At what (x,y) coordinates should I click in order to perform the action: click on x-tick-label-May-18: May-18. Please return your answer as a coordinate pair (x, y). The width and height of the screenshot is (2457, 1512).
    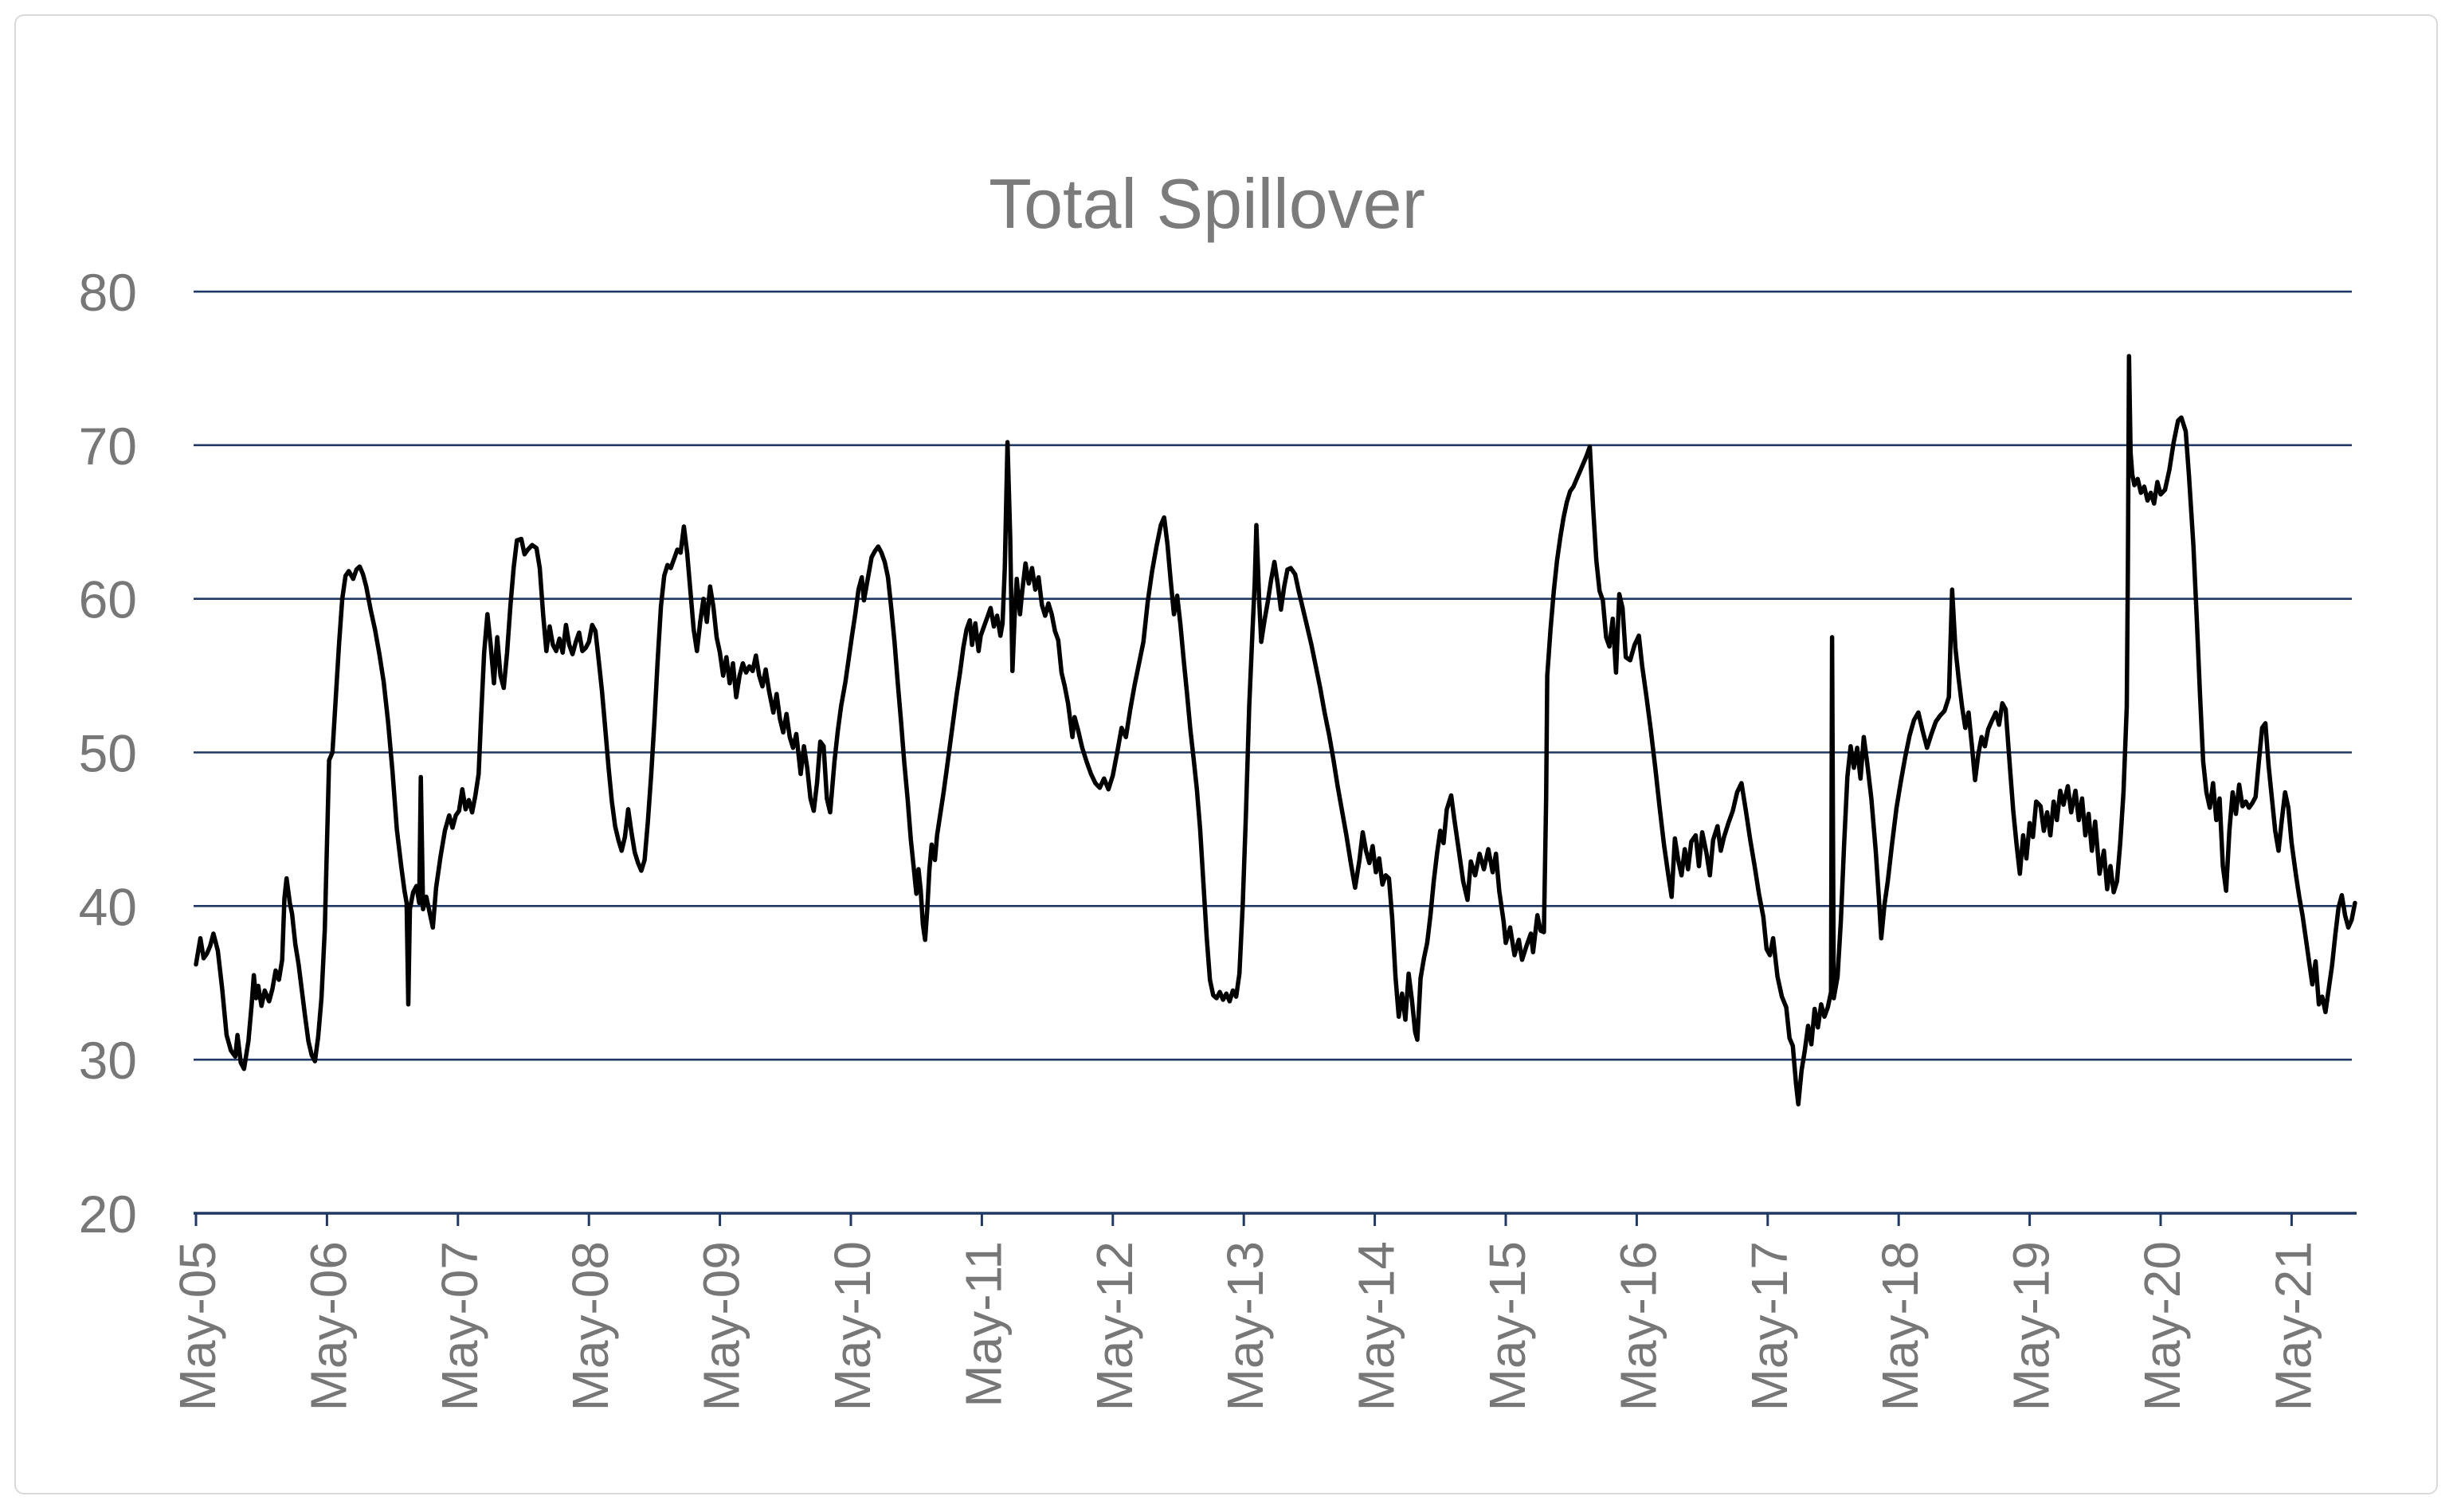
    Looking at the image, I should click on (1900, 1326).